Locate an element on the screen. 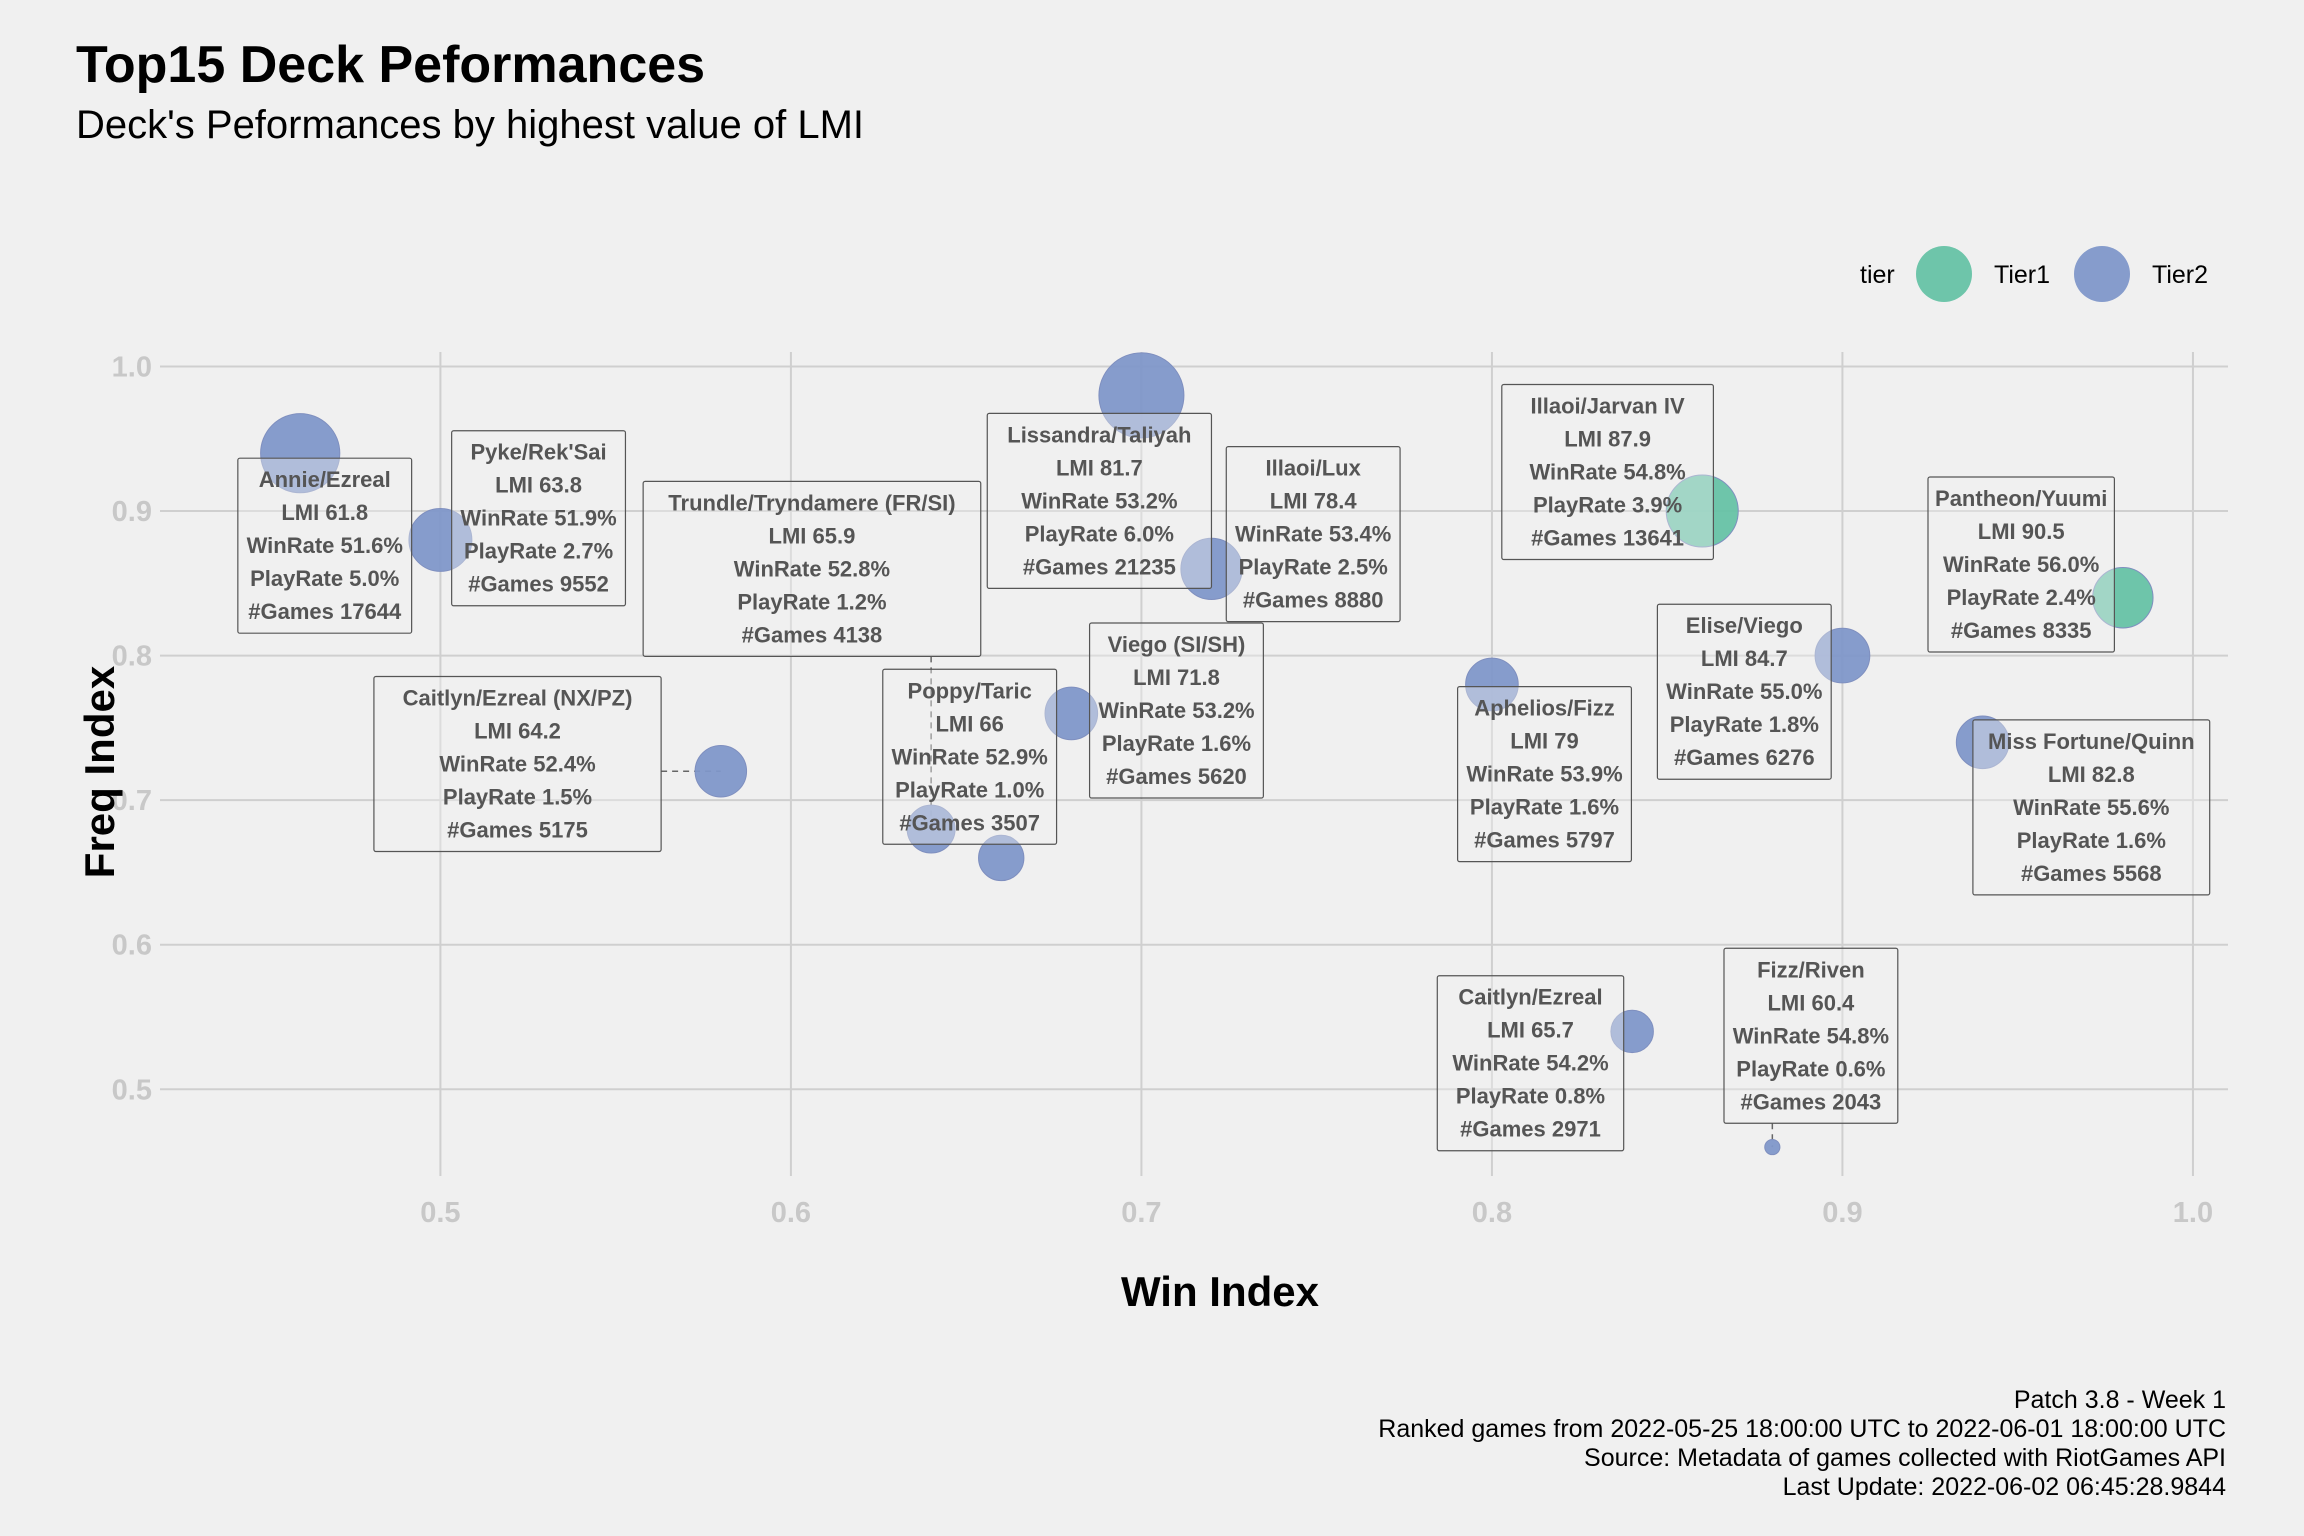  deck-label-line: PlayRate 2.7% is located at coordinates (538, 551).